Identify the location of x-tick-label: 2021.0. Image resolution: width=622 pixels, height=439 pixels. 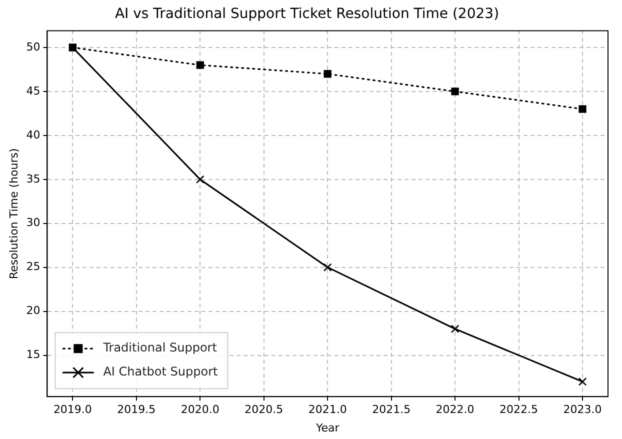
(327, 409).